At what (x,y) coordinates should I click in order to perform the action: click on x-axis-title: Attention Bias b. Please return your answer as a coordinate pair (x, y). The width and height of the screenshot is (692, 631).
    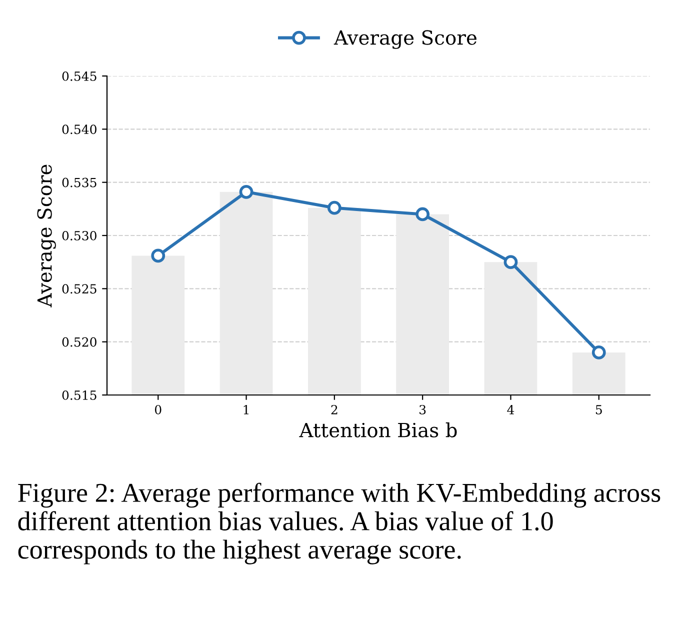
    Looking at the image, I should click on (378, 430).